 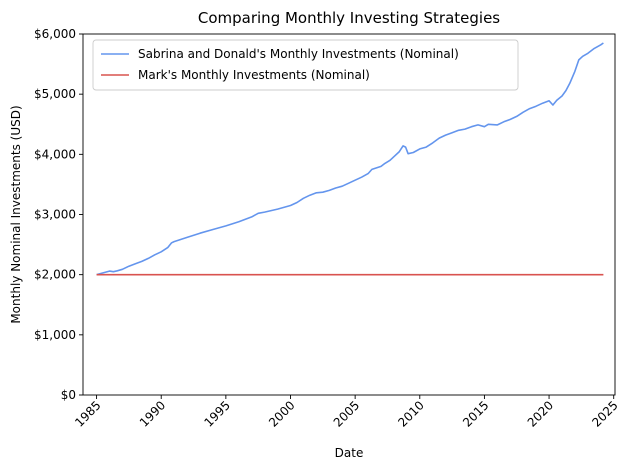 What do you see at coordinates (55, 215) in the screenshot?
I see `y-tick-label: $3,000` at bounding box center [55, 215].